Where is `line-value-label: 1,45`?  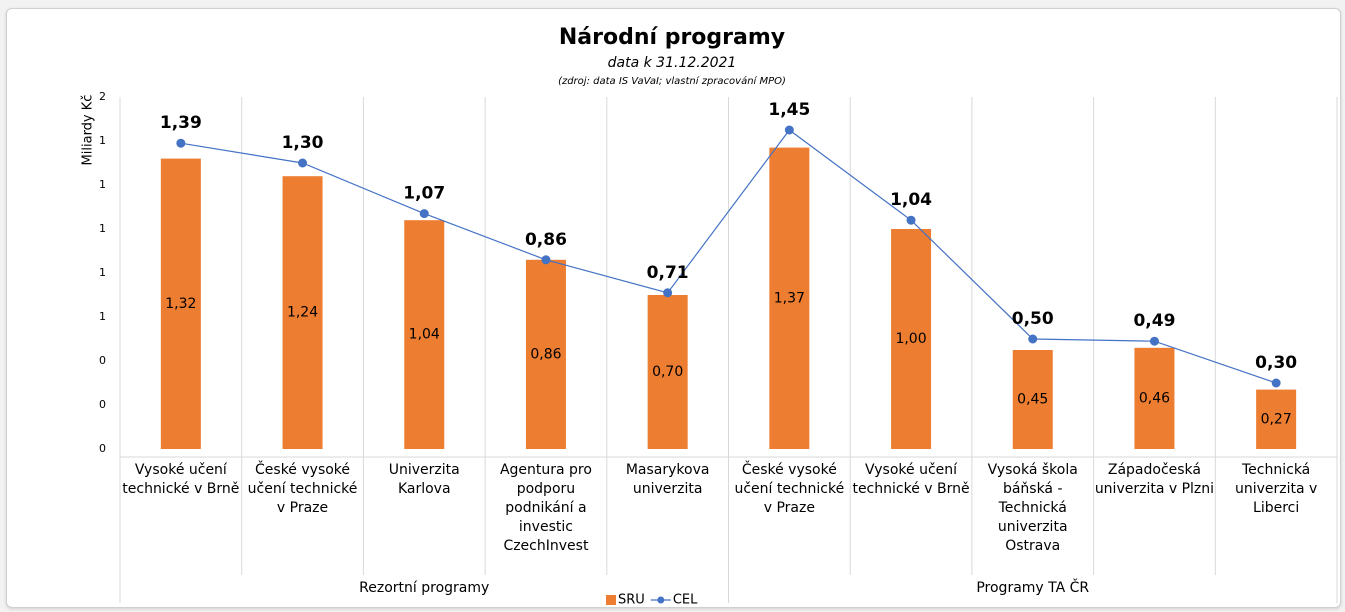
line-value-label: 1,45 is located at coordinates (789, 110).